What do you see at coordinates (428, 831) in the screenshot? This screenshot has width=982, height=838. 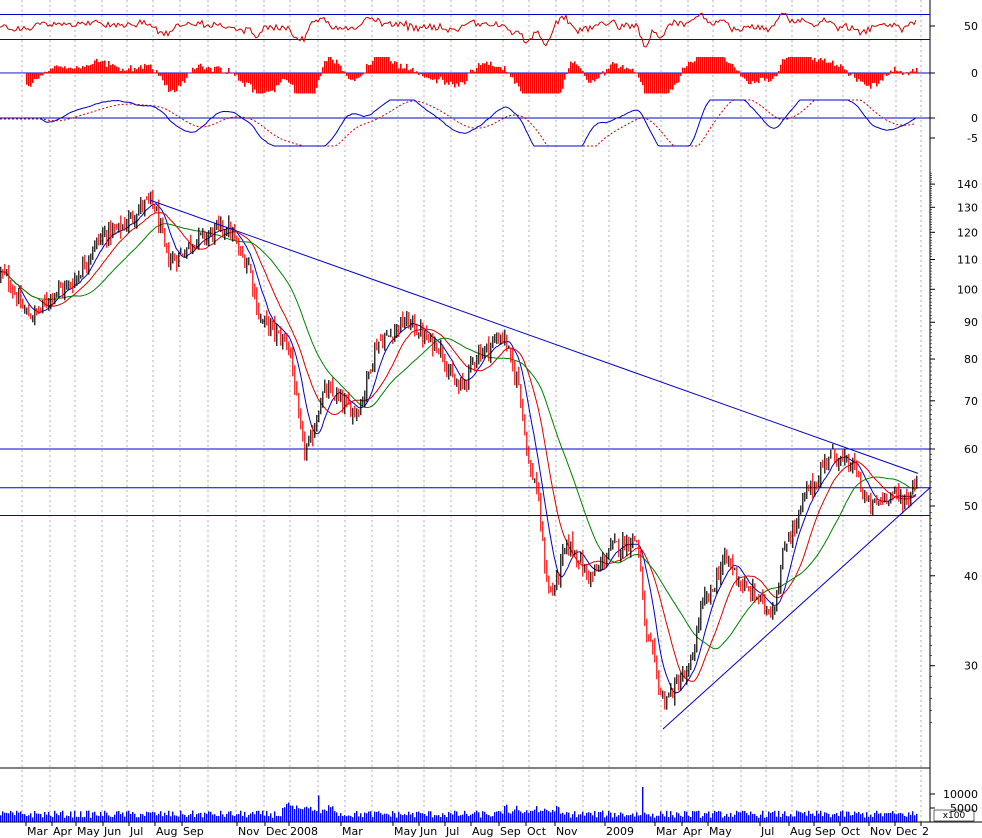 I see `time-axis-label: Jun` at bounding box center [428, 831].